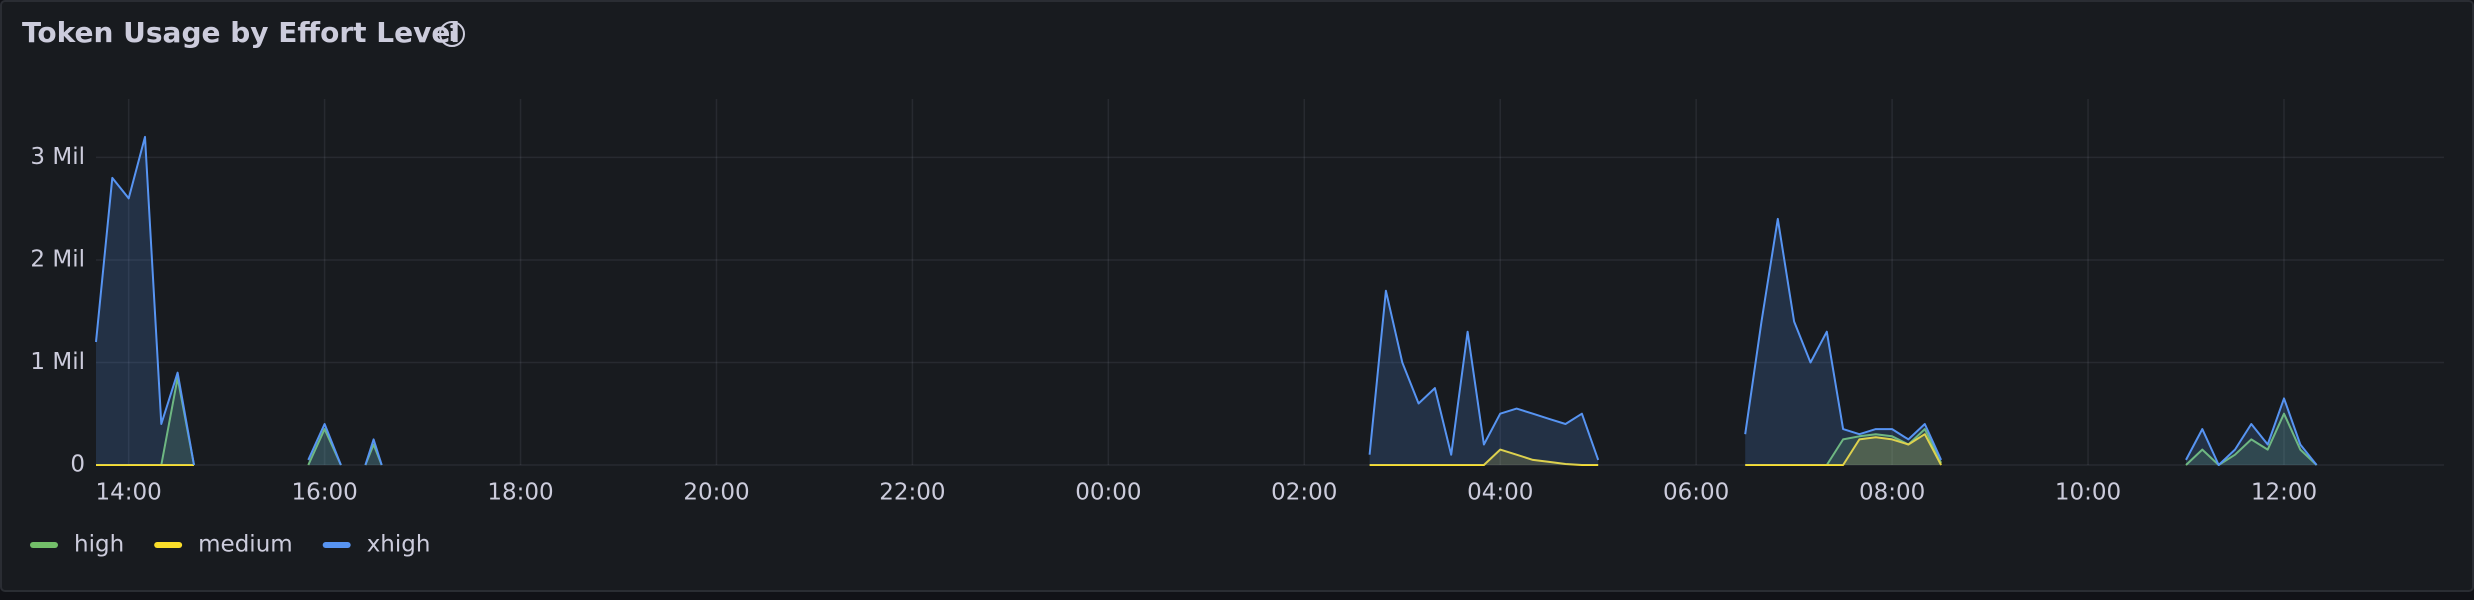  What do you see at coordinates (129, 493) in the screenshot?
I see `x-tick-label: 14:00` at bounding box center [129, 493].